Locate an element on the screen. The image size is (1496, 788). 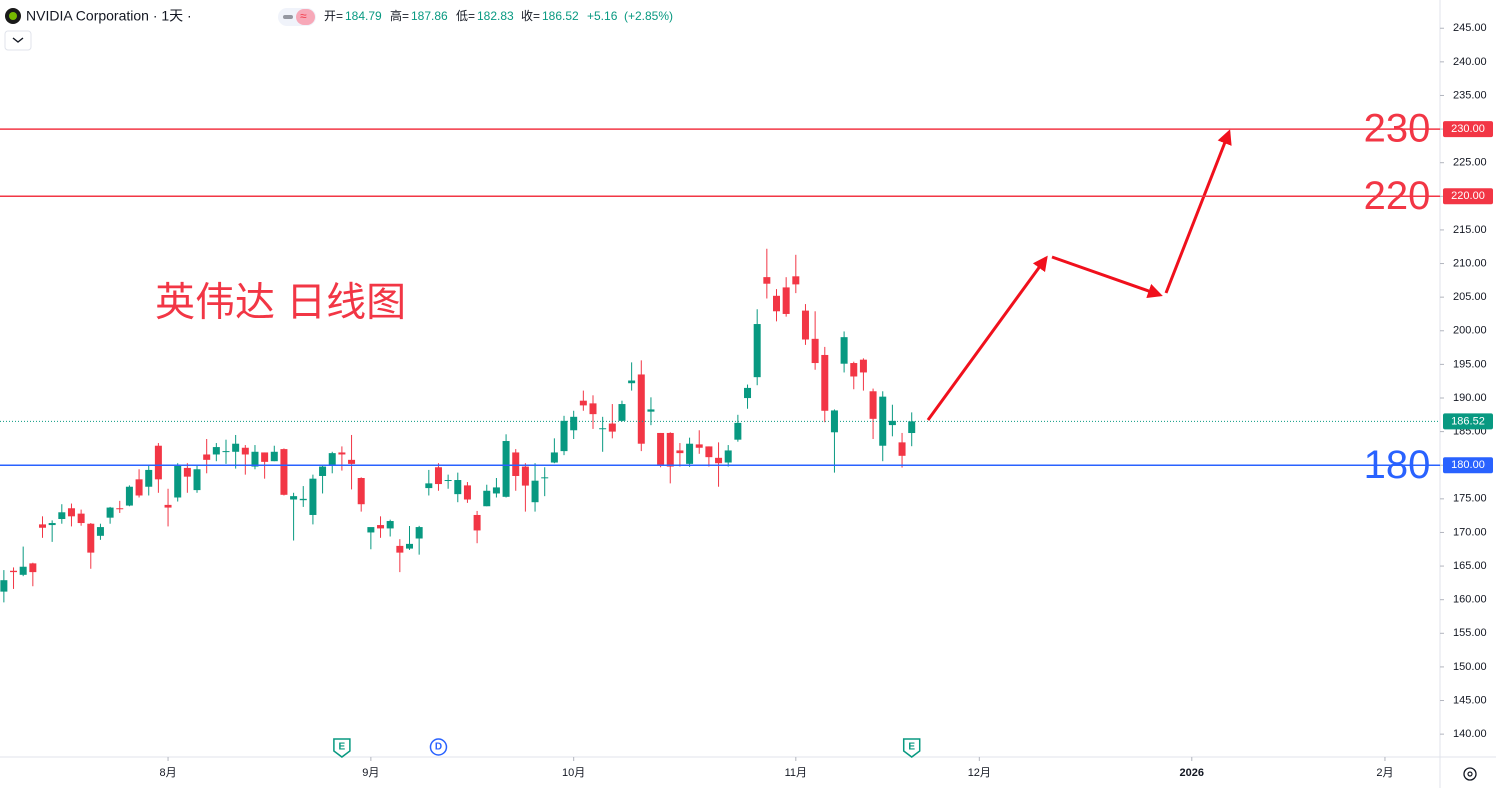
event-label: D is located at coordinates (438, 747).